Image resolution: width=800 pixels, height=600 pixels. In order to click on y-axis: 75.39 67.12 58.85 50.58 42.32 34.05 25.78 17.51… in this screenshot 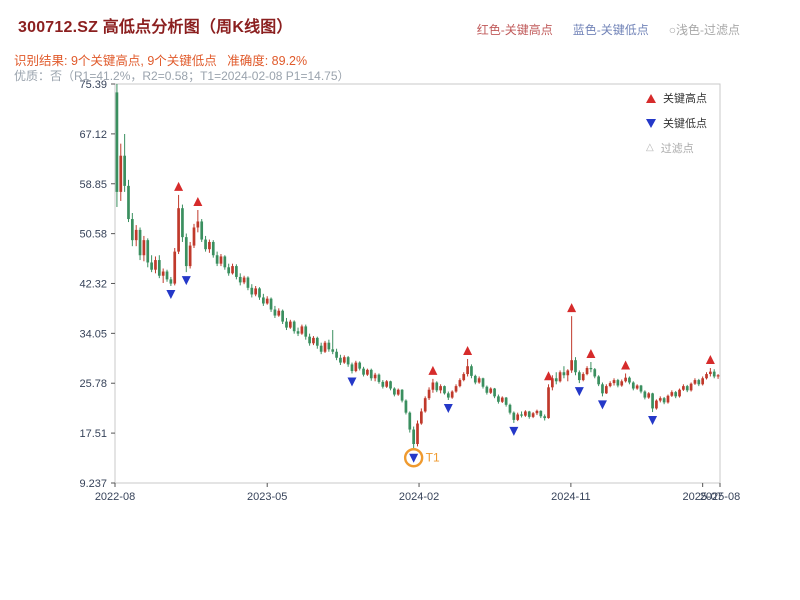, I will do `click(97, 284)`.